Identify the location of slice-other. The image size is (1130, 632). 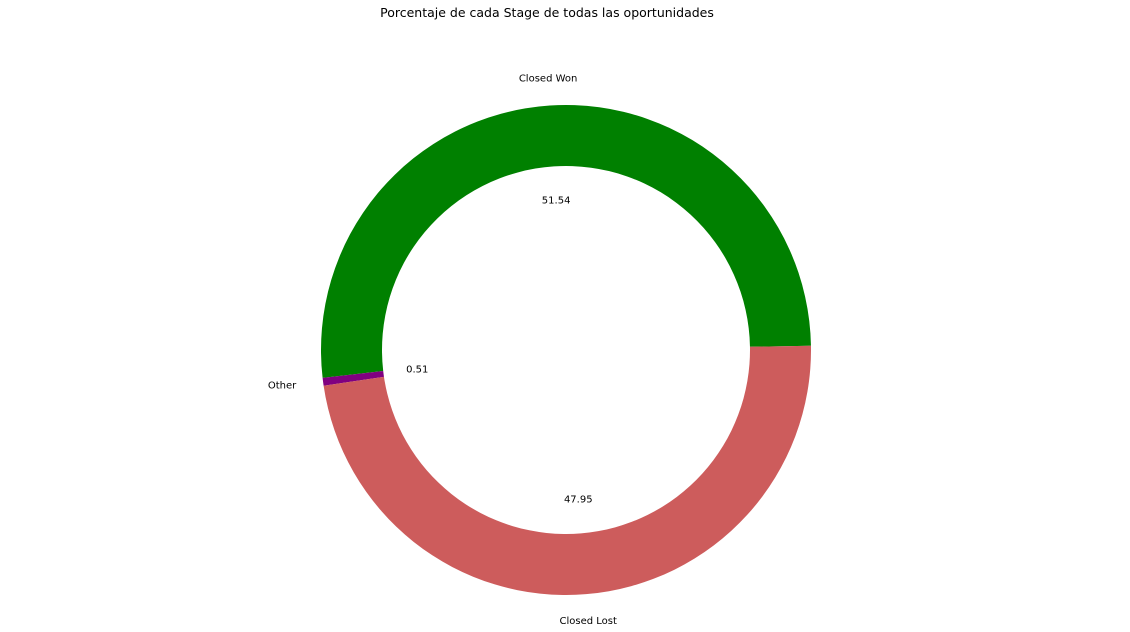
(353, 378).